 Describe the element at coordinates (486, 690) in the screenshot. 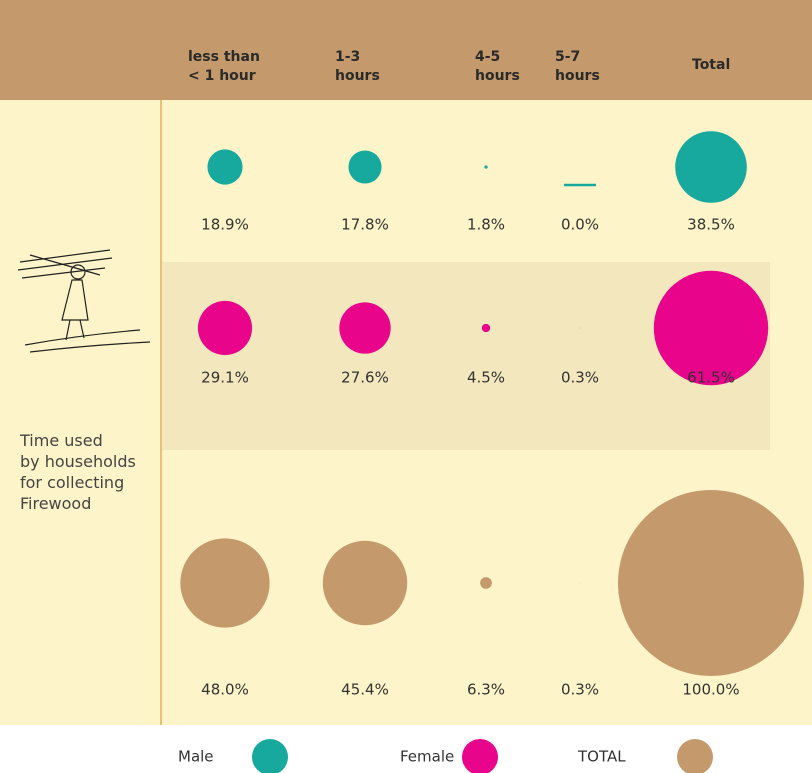

I see `value-label: 6.3%` at that location.